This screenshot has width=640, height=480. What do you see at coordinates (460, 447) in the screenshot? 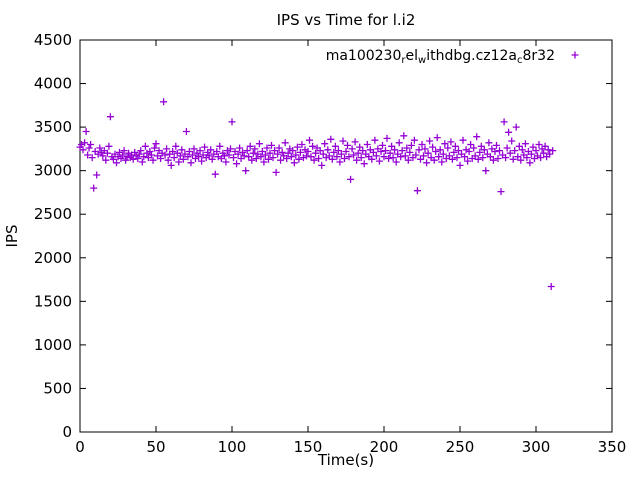
I see `x-tick-label: 250` at bounding box center [460, 447].